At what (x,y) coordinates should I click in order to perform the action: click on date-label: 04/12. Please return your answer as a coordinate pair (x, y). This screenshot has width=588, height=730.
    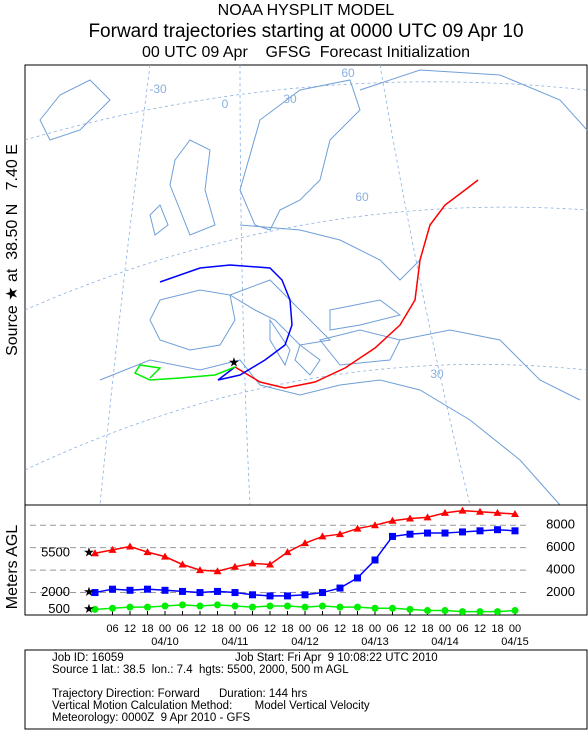
    Looking at the image, I should click on (305, 642).